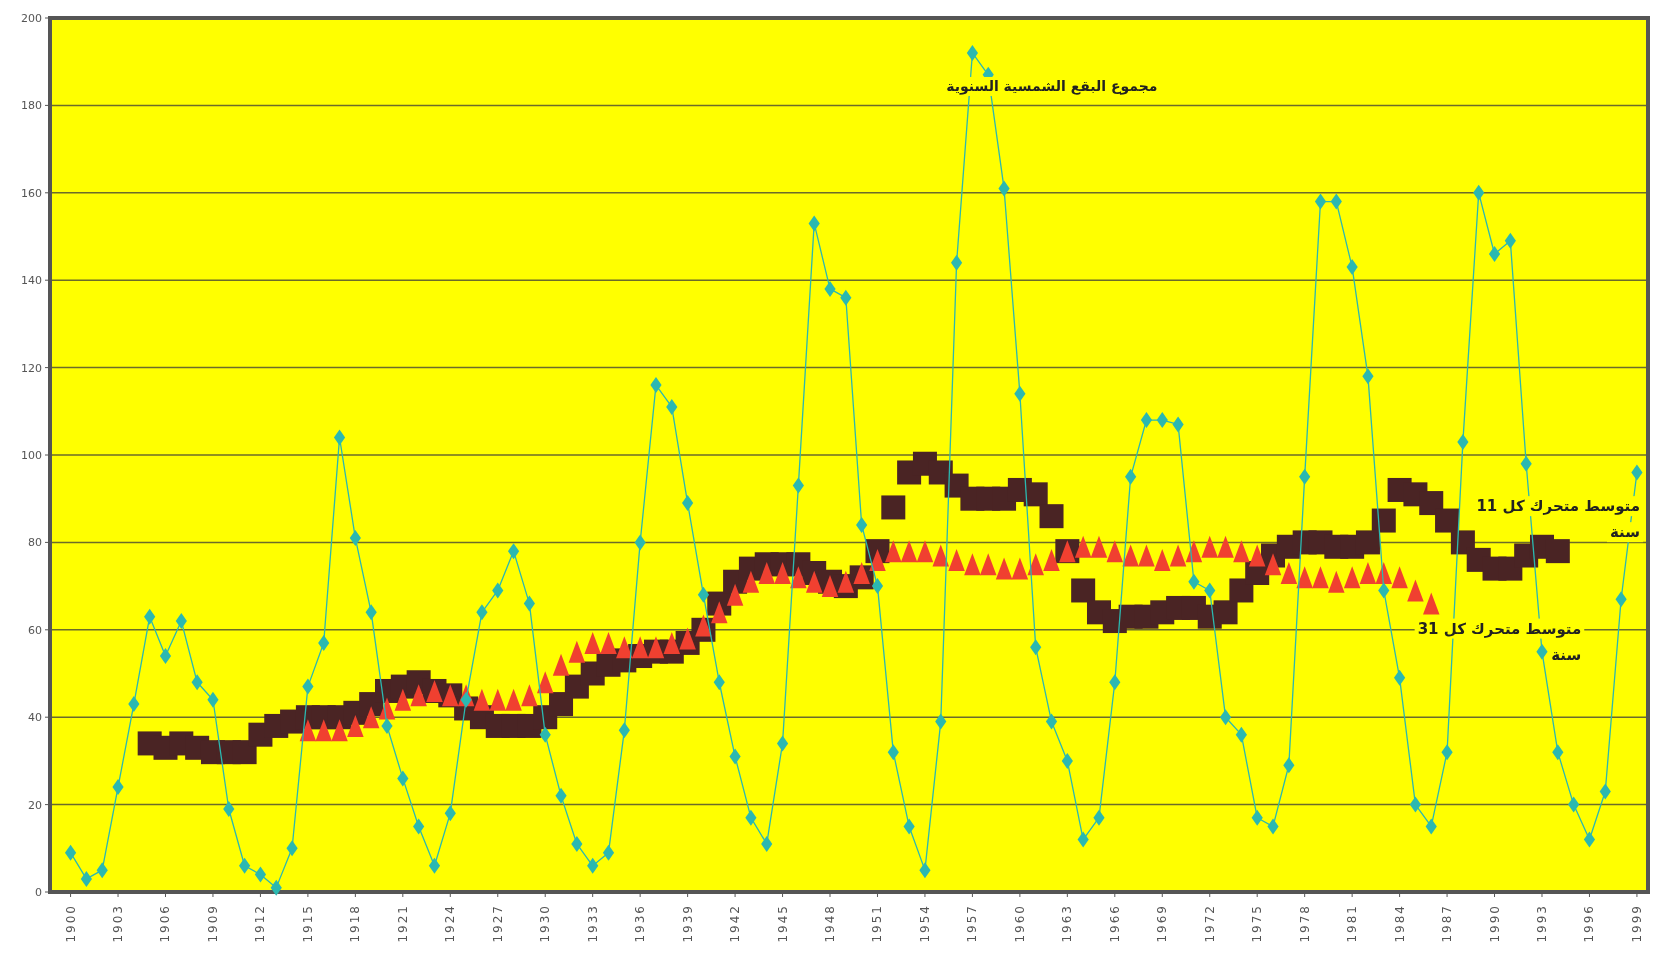  Describe the element at coordinates (31, 18) in the screenshot. I see `y-tick-label: 200` at that location.